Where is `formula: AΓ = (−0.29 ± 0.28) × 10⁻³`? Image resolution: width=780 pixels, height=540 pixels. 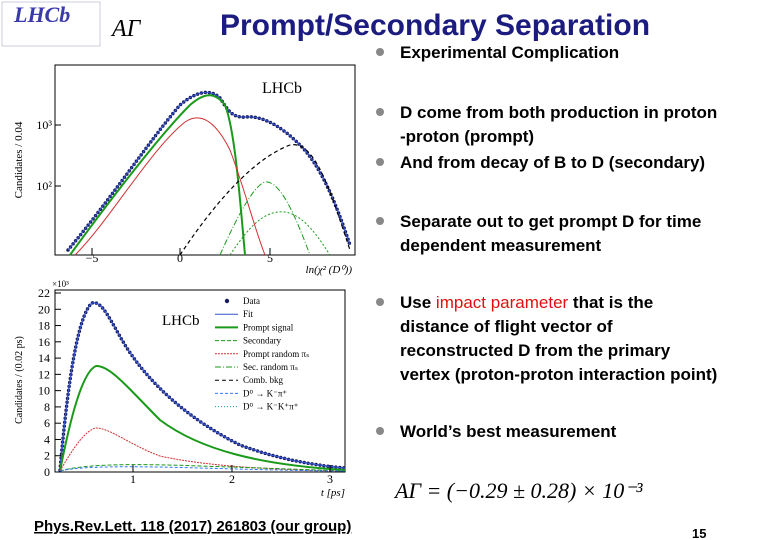 formula: AΓ = (−0.29 ± 0.28) × 10⁻³ is located at coordinates (518, 490).